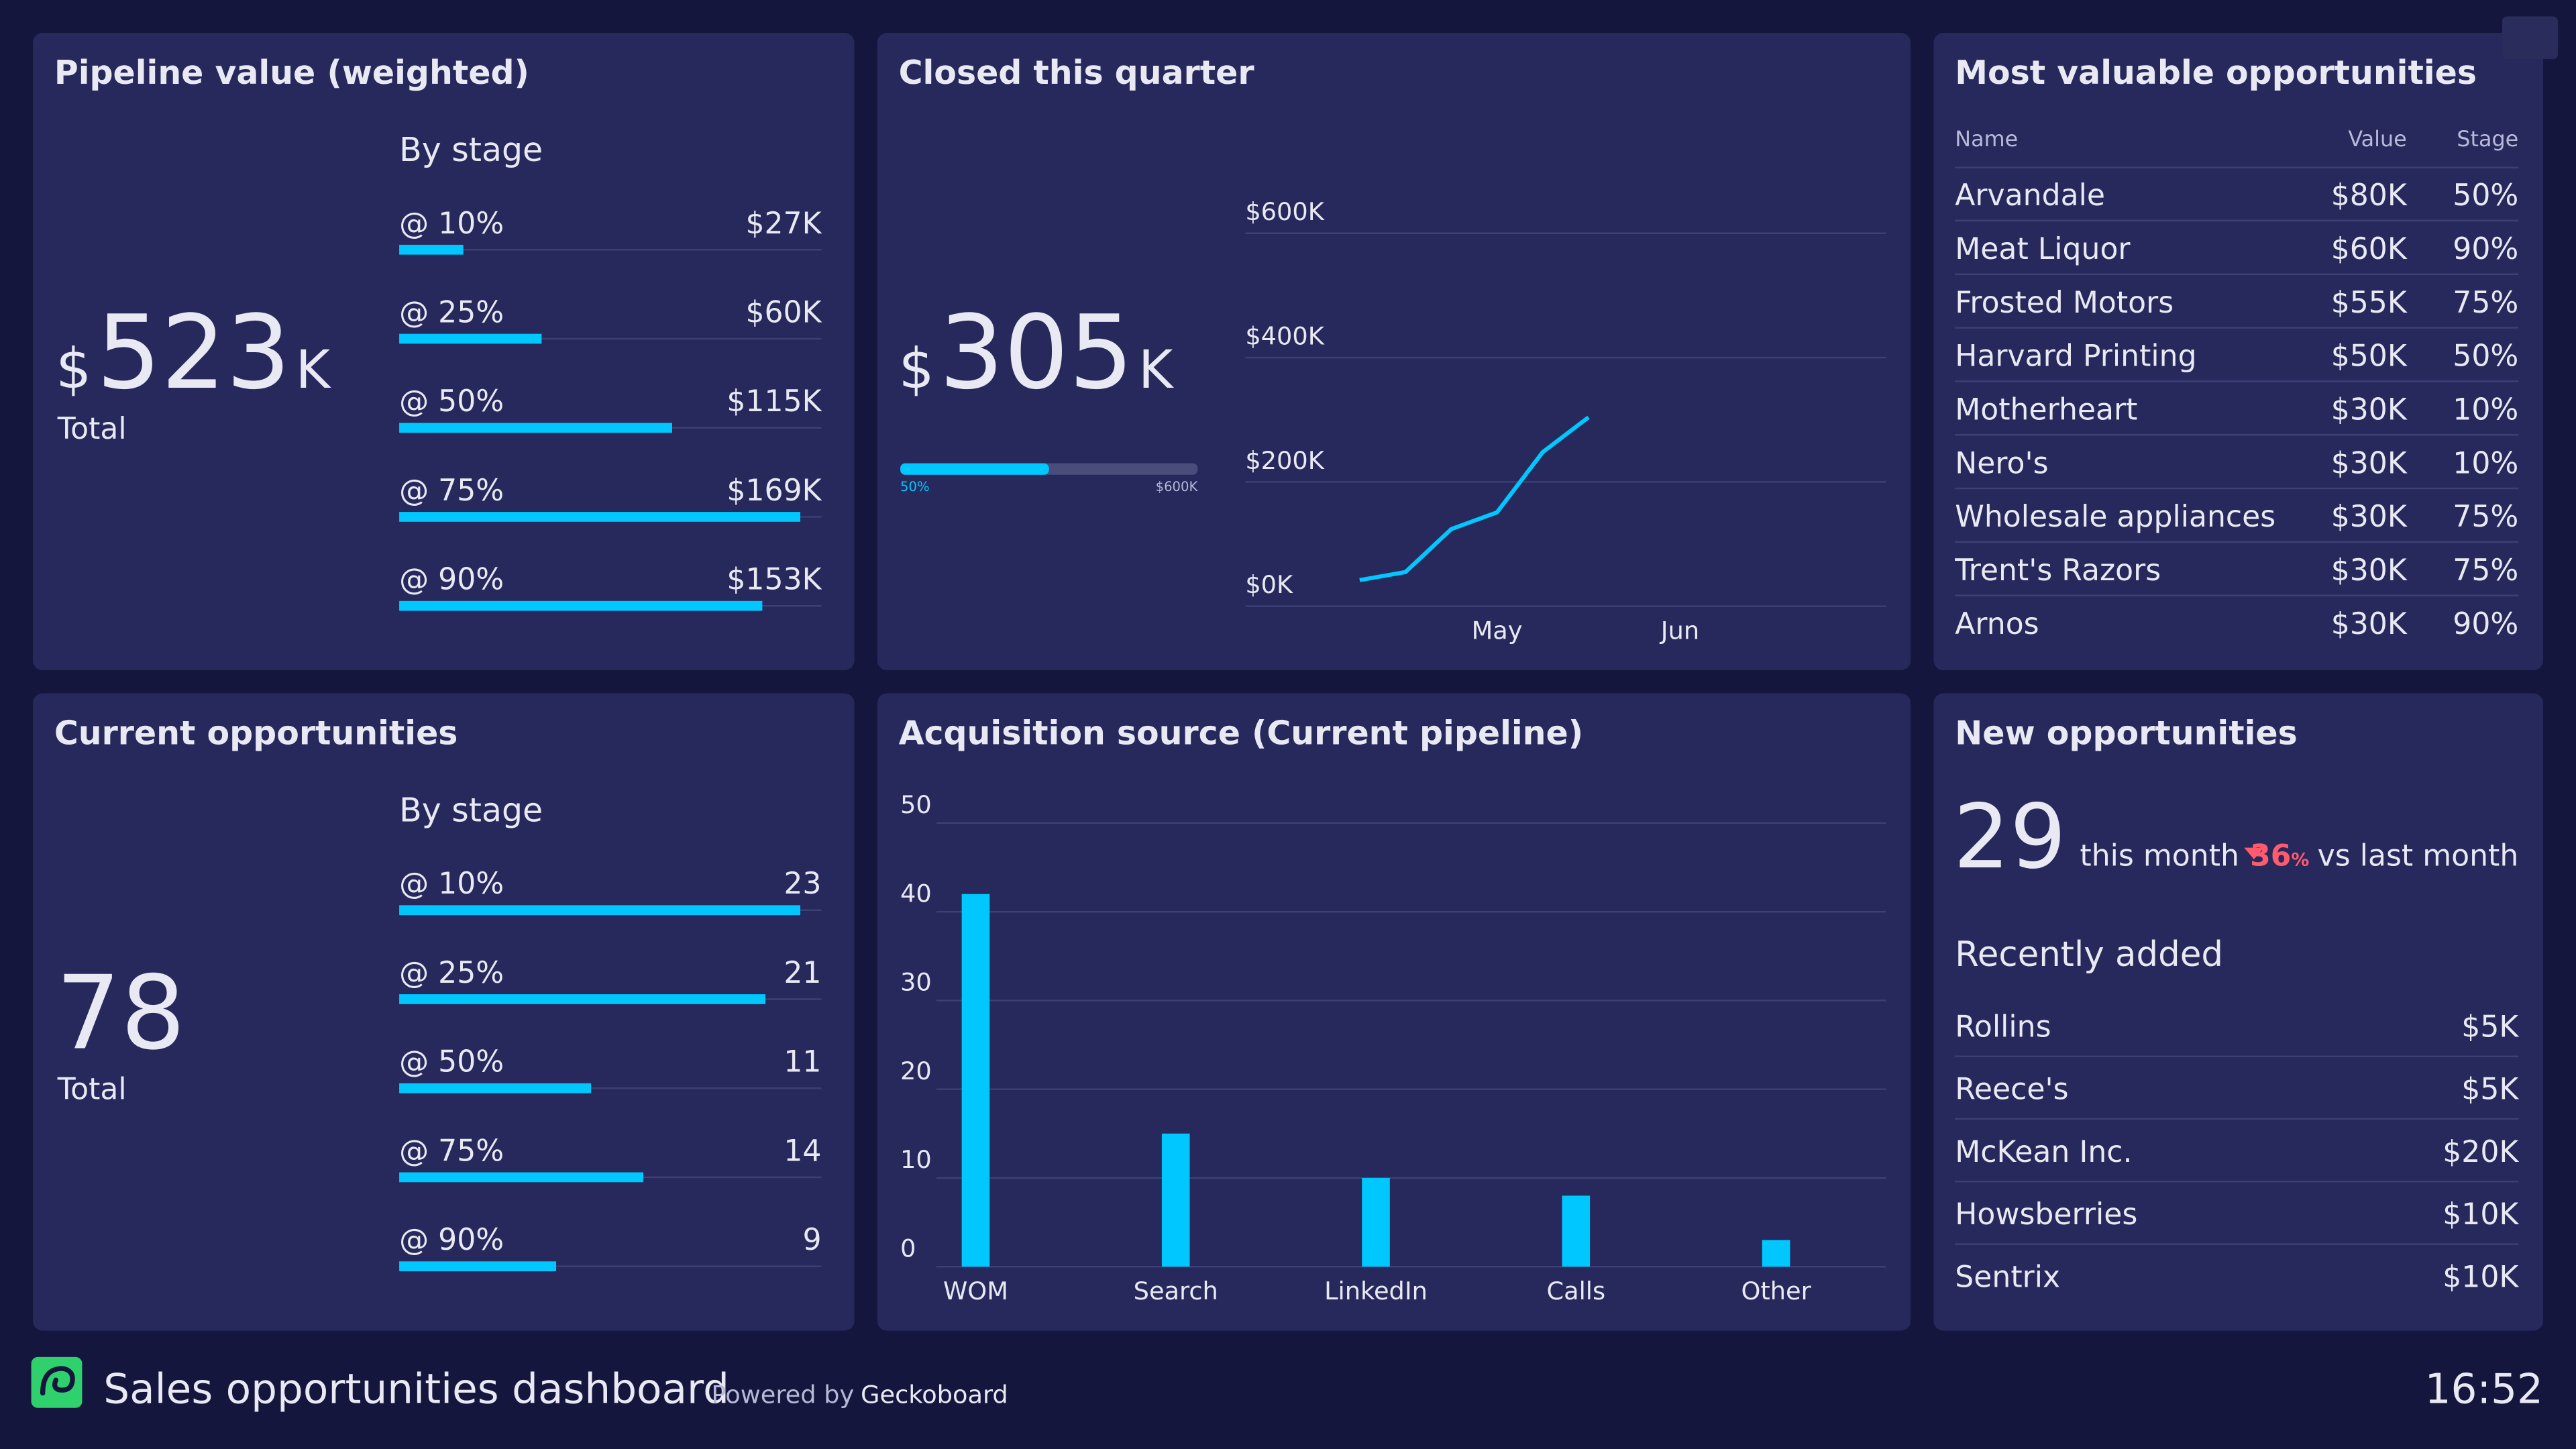  Describe the element at coordinates (915, 486) in the screenshot. I see `progress-label: 50%` at that location.